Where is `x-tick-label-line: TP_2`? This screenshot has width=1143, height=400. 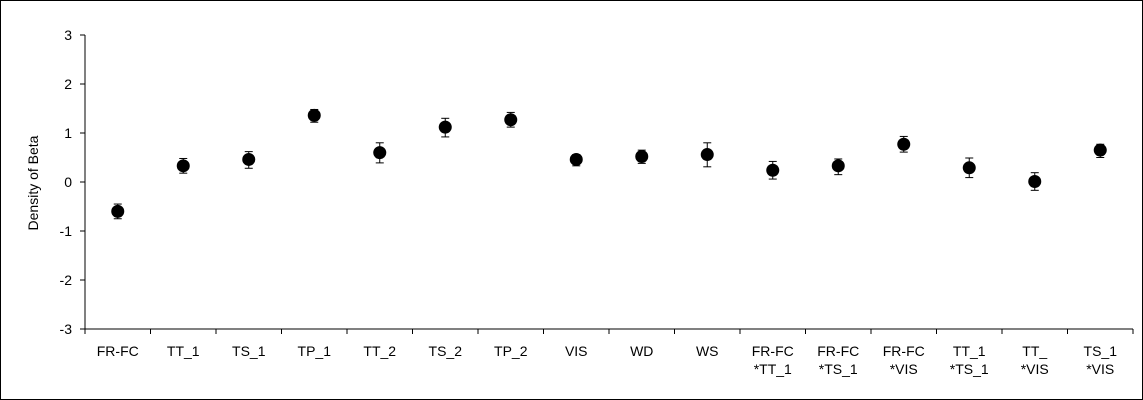
x-tick-label-line: TP_2 is located at coordinates (511, 351).